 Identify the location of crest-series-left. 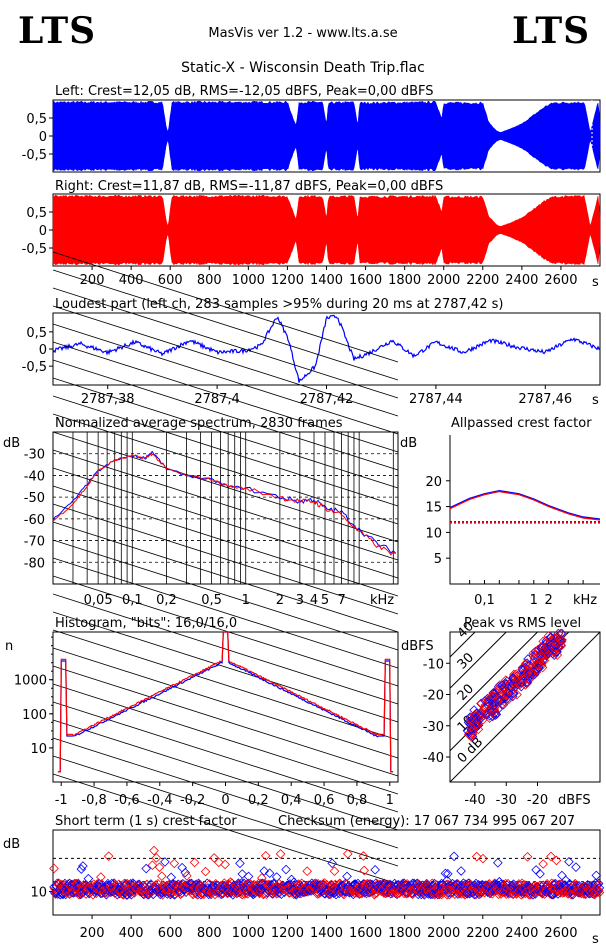
(525, 504).